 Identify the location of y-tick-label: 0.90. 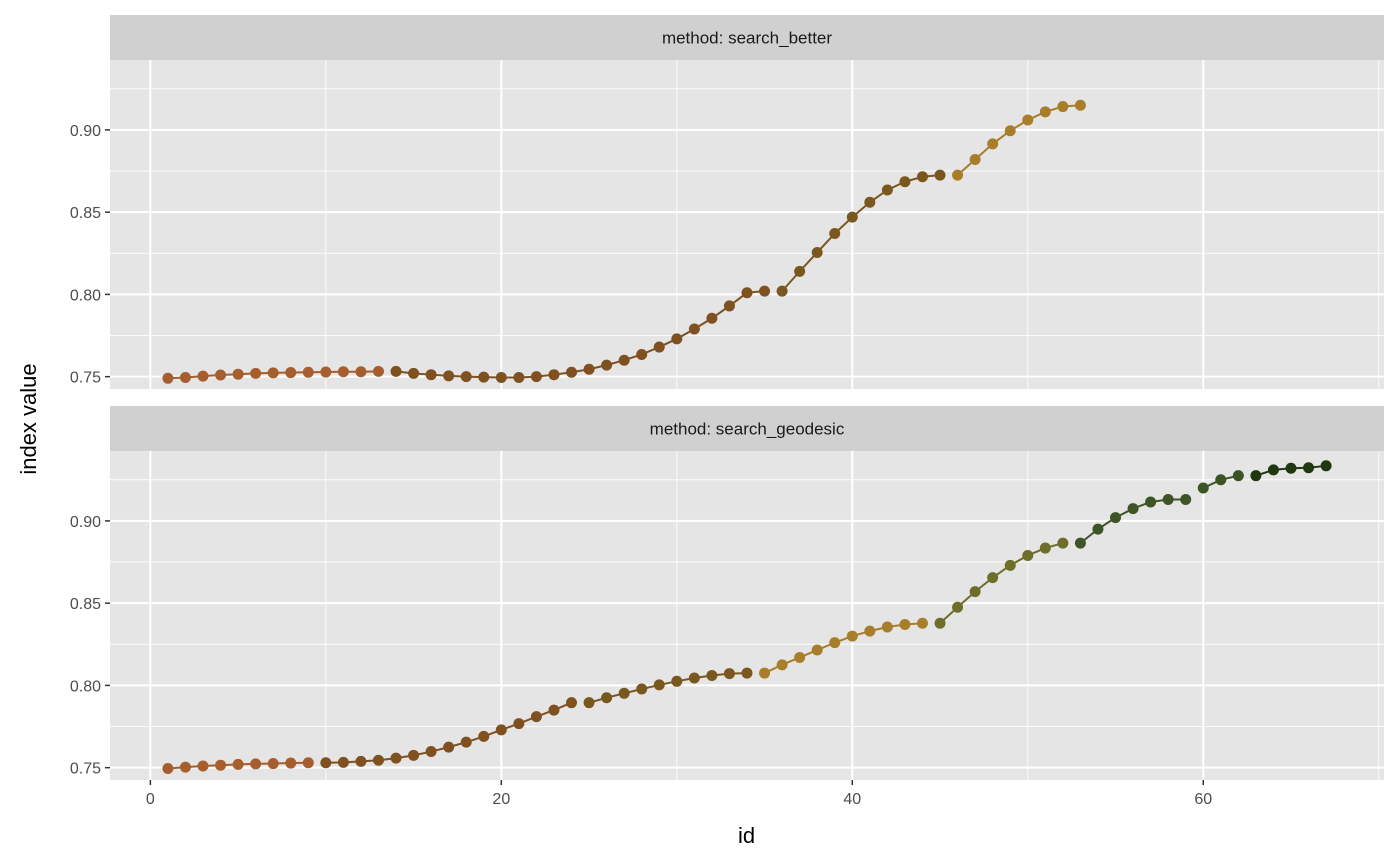
(85, 522).